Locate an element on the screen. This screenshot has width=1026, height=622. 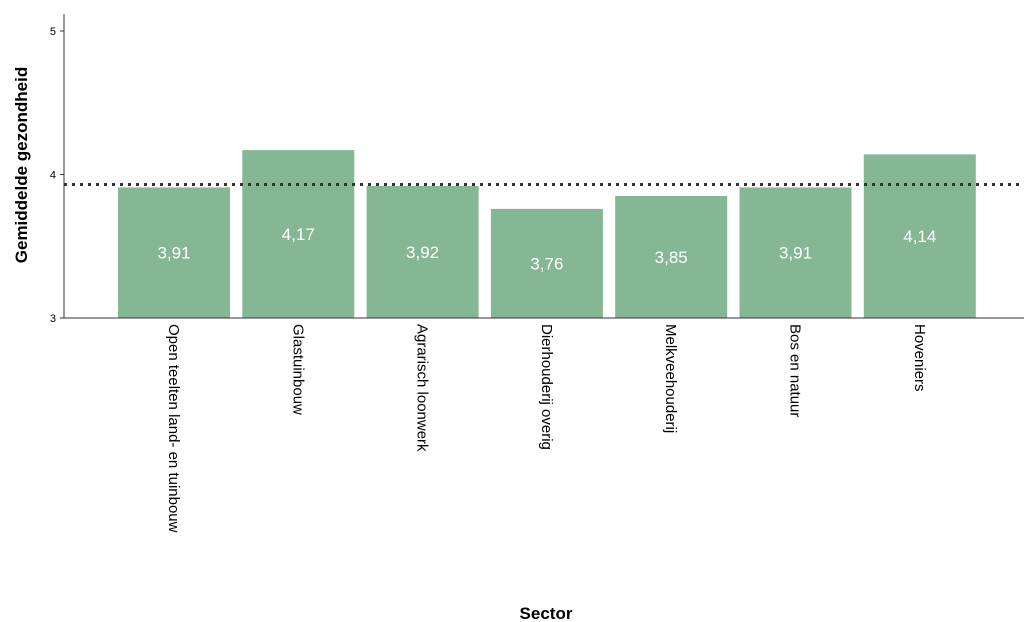
bar-value-label: 3,85 is located at coordinates (671, 257).